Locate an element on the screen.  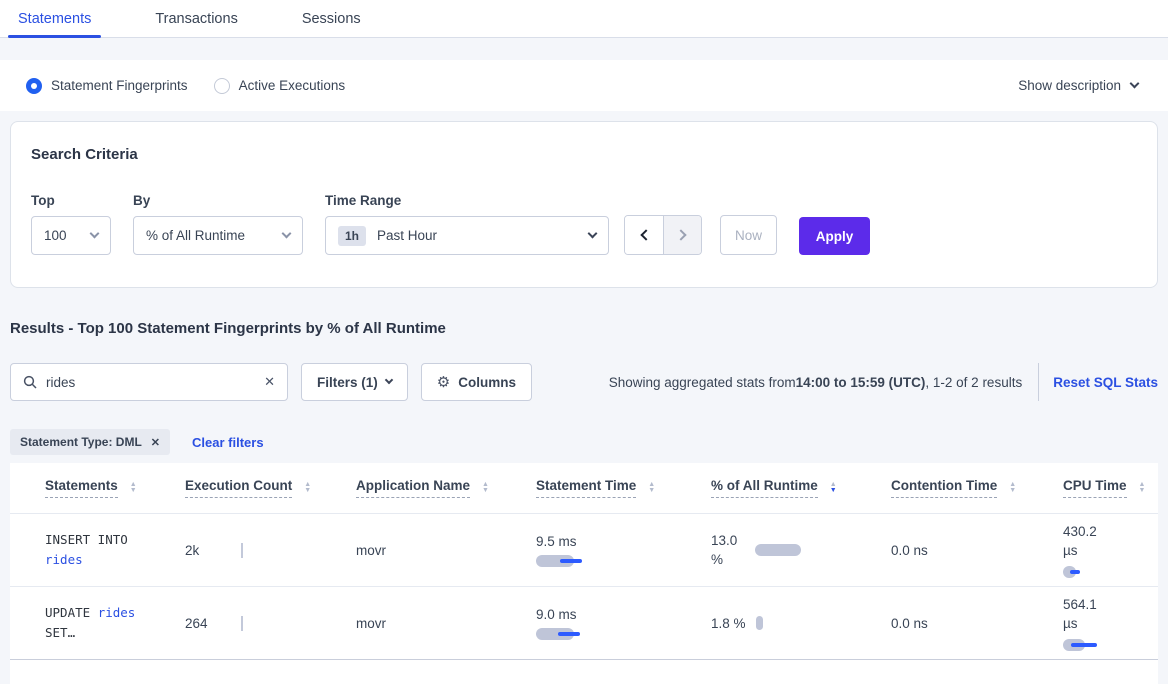
status-prefix: Showing aggregated stats from is located at coordinates (702, 382).